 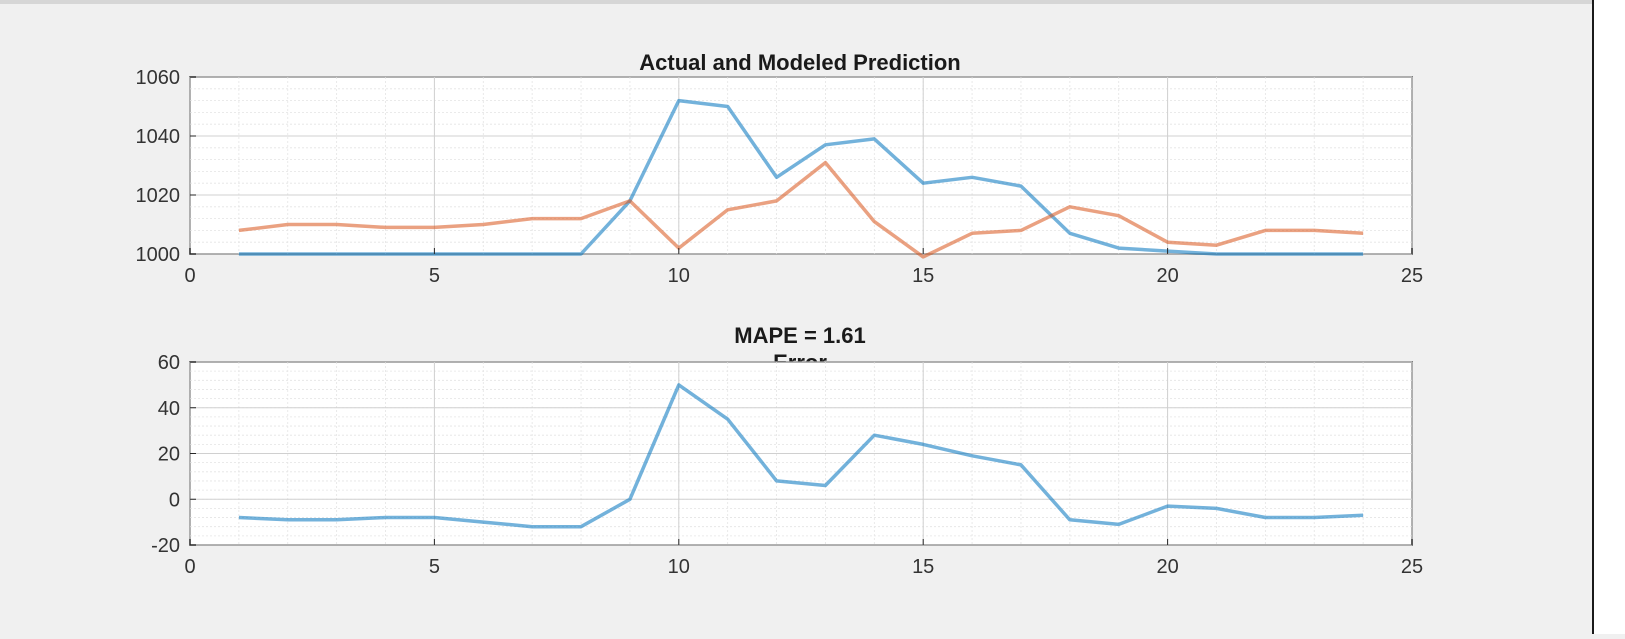 I want to click on y-tick-label: 40, so click(x=169, y=409).